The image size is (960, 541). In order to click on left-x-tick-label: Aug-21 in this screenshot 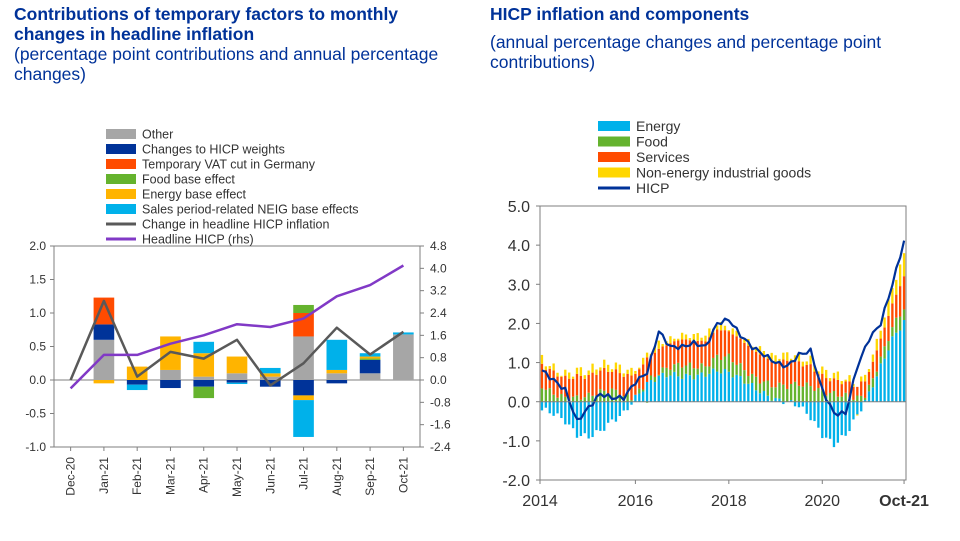, I will do `click(337, 476)`.